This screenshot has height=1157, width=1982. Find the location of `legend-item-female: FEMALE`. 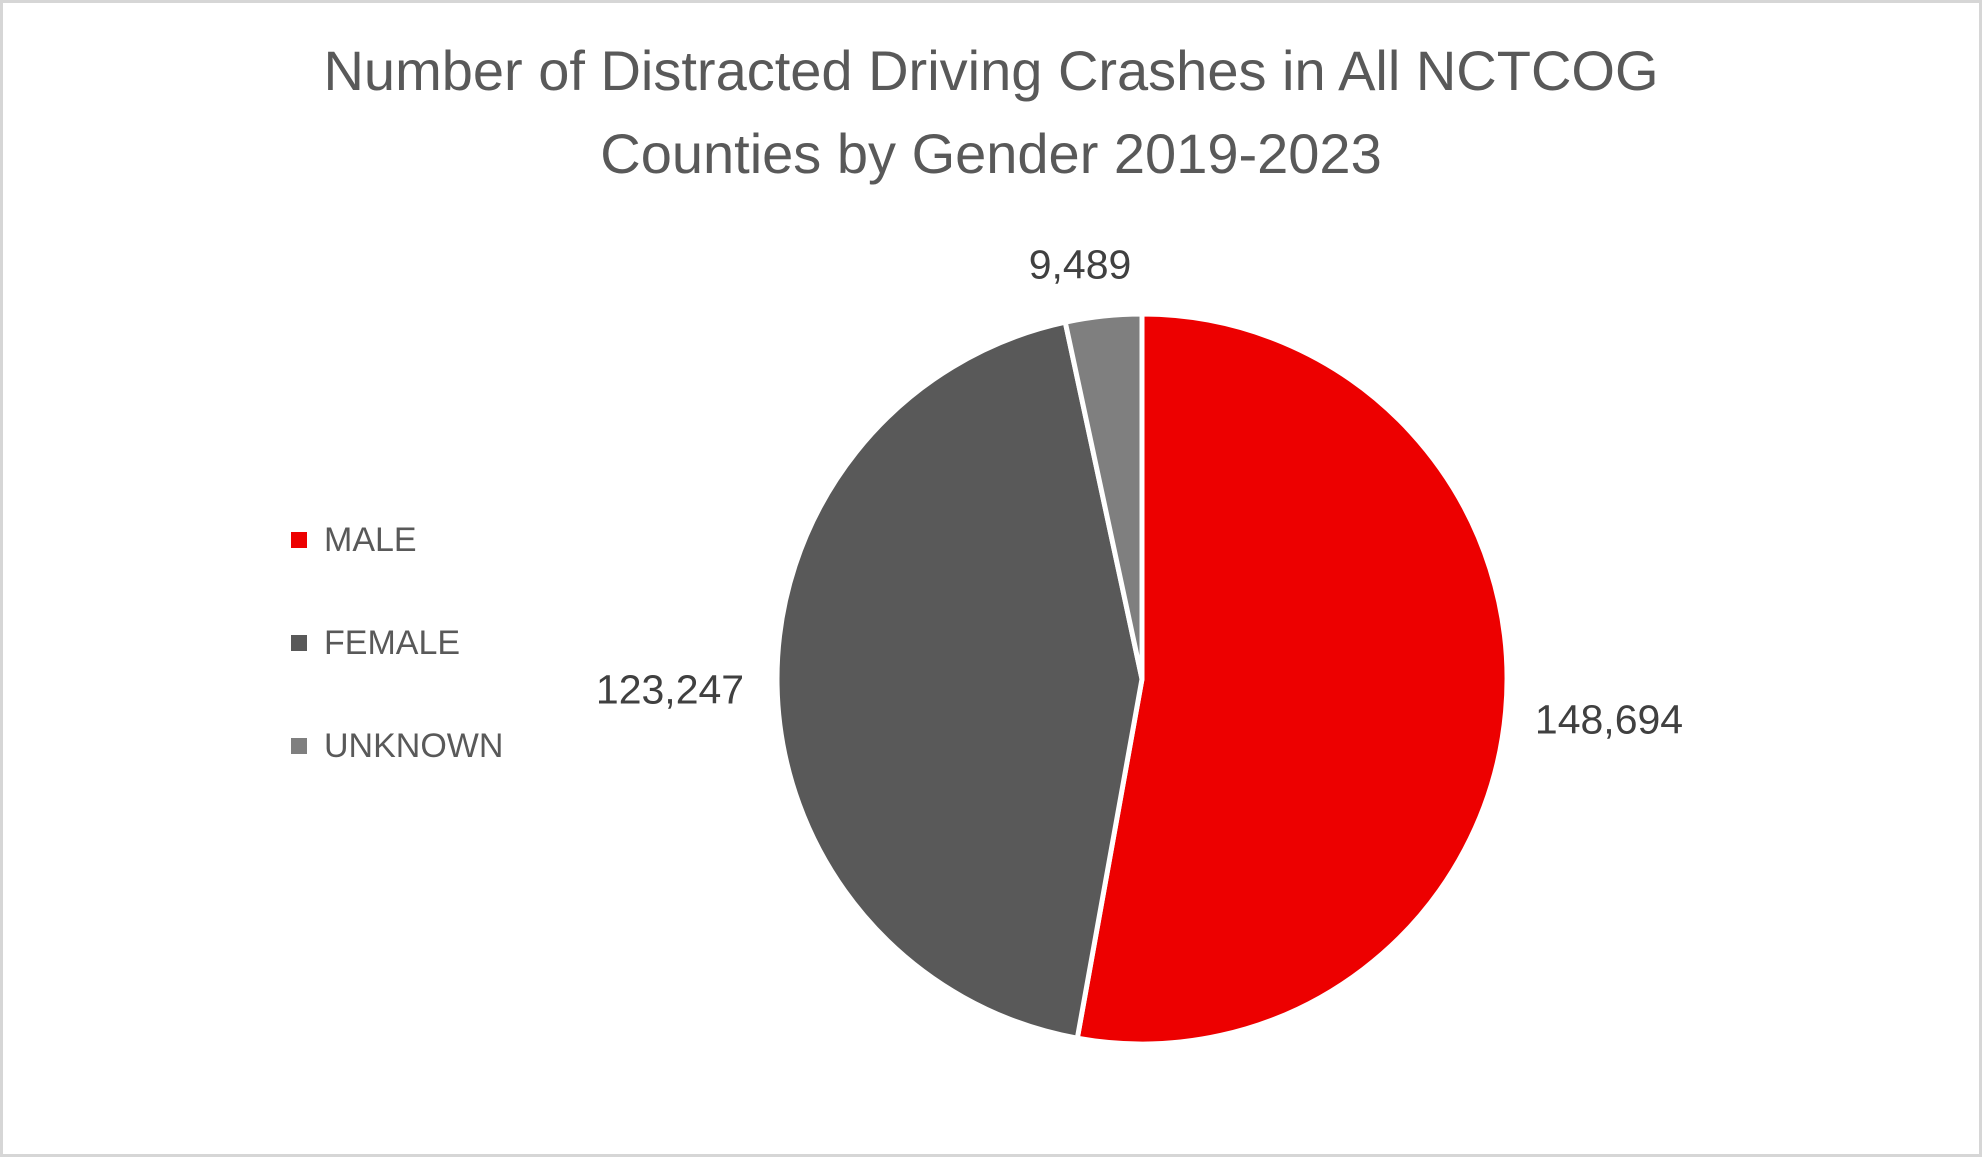

legend-item-female: FEMALE is located at coordinates (397, 643).